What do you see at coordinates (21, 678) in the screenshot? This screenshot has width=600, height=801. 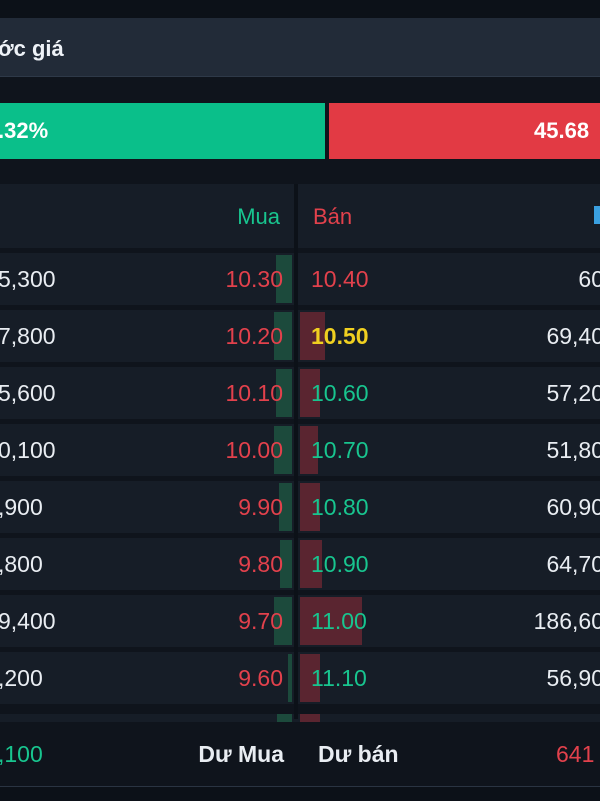 I see `buy-volume: ,200` at bounding box center [21, 678].